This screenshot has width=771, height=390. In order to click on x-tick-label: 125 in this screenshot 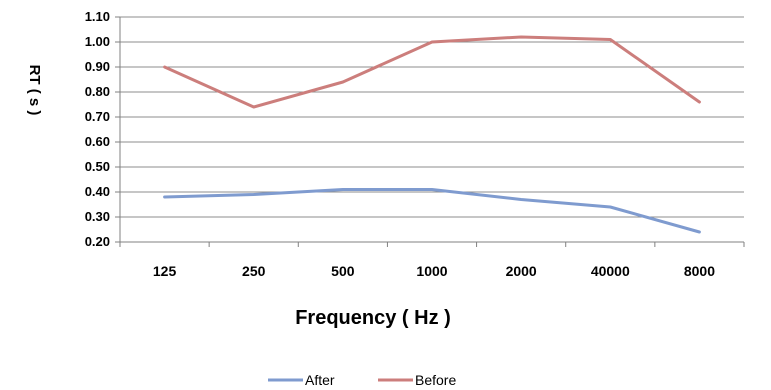, I will do `click(165, 271)`.